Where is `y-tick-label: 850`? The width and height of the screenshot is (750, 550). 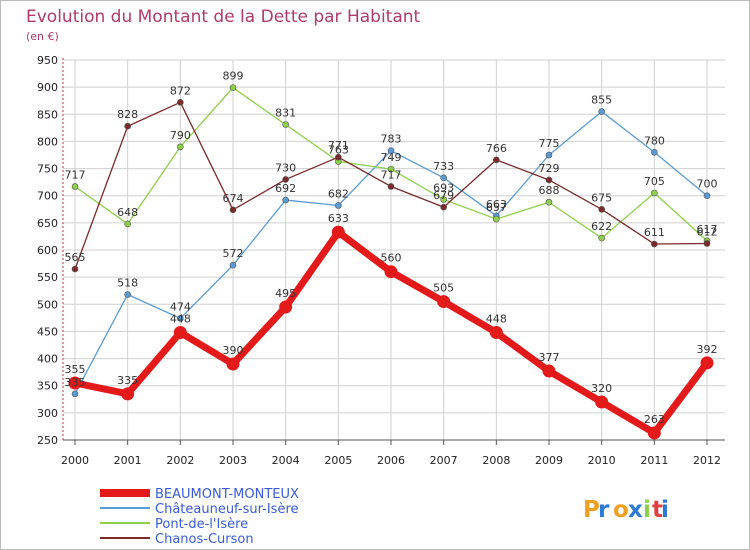
y-tick-label: 850 is located at coordinates (47, 114).